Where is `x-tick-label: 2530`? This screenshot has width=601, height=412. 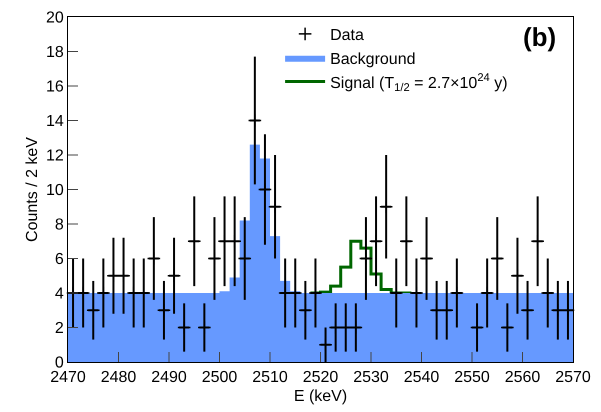 x-tick-label: 2530 is located at coordinates (371, 377).